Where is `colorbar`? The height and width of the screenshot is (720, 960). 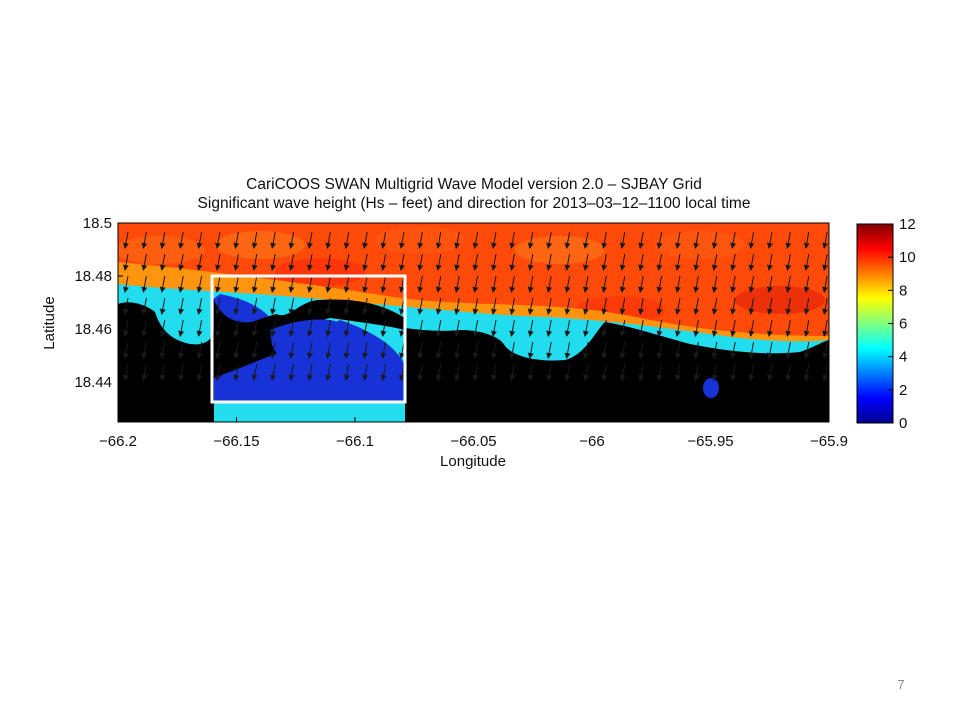
colorbar is located at coordinates (875, 323).